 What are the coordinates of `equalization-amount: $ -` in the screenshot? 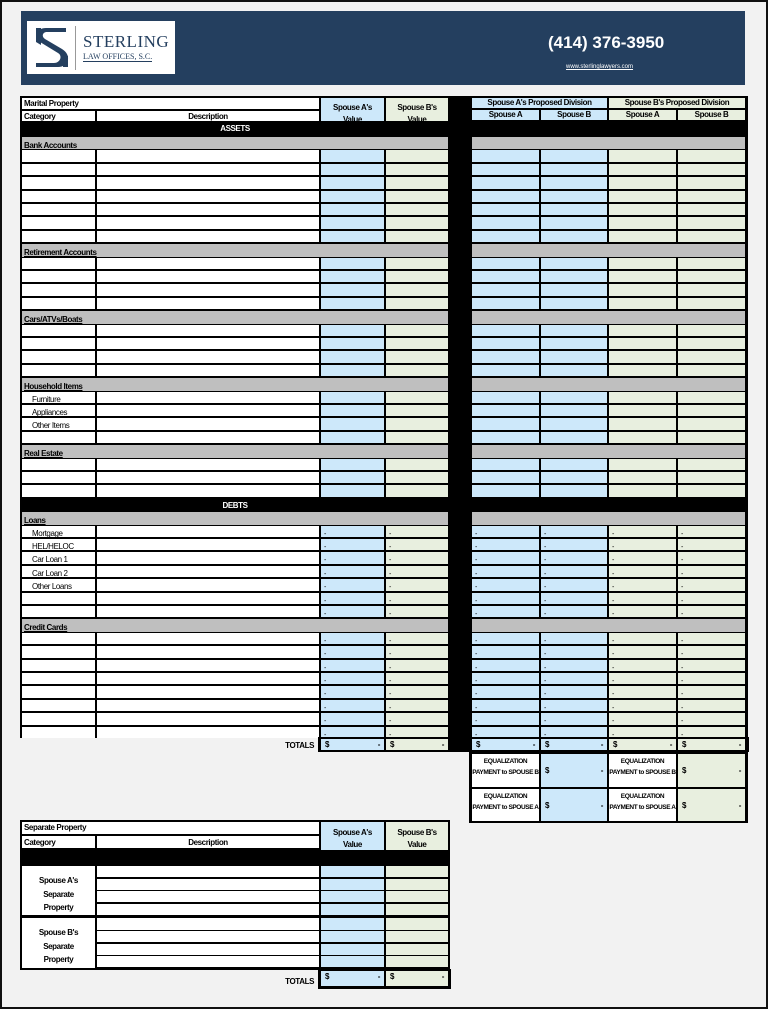 It's located at (711, 770).